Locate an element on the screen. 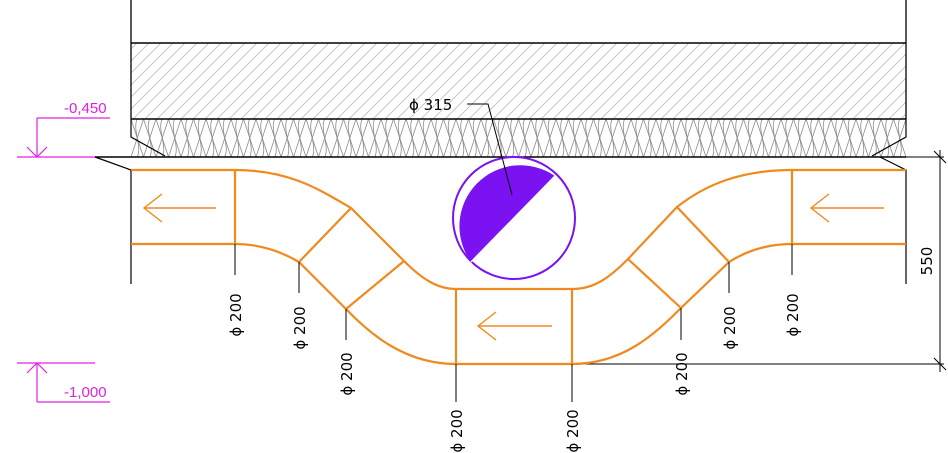  level-upper-label: -0,450 is located at coordinates (85, 108).